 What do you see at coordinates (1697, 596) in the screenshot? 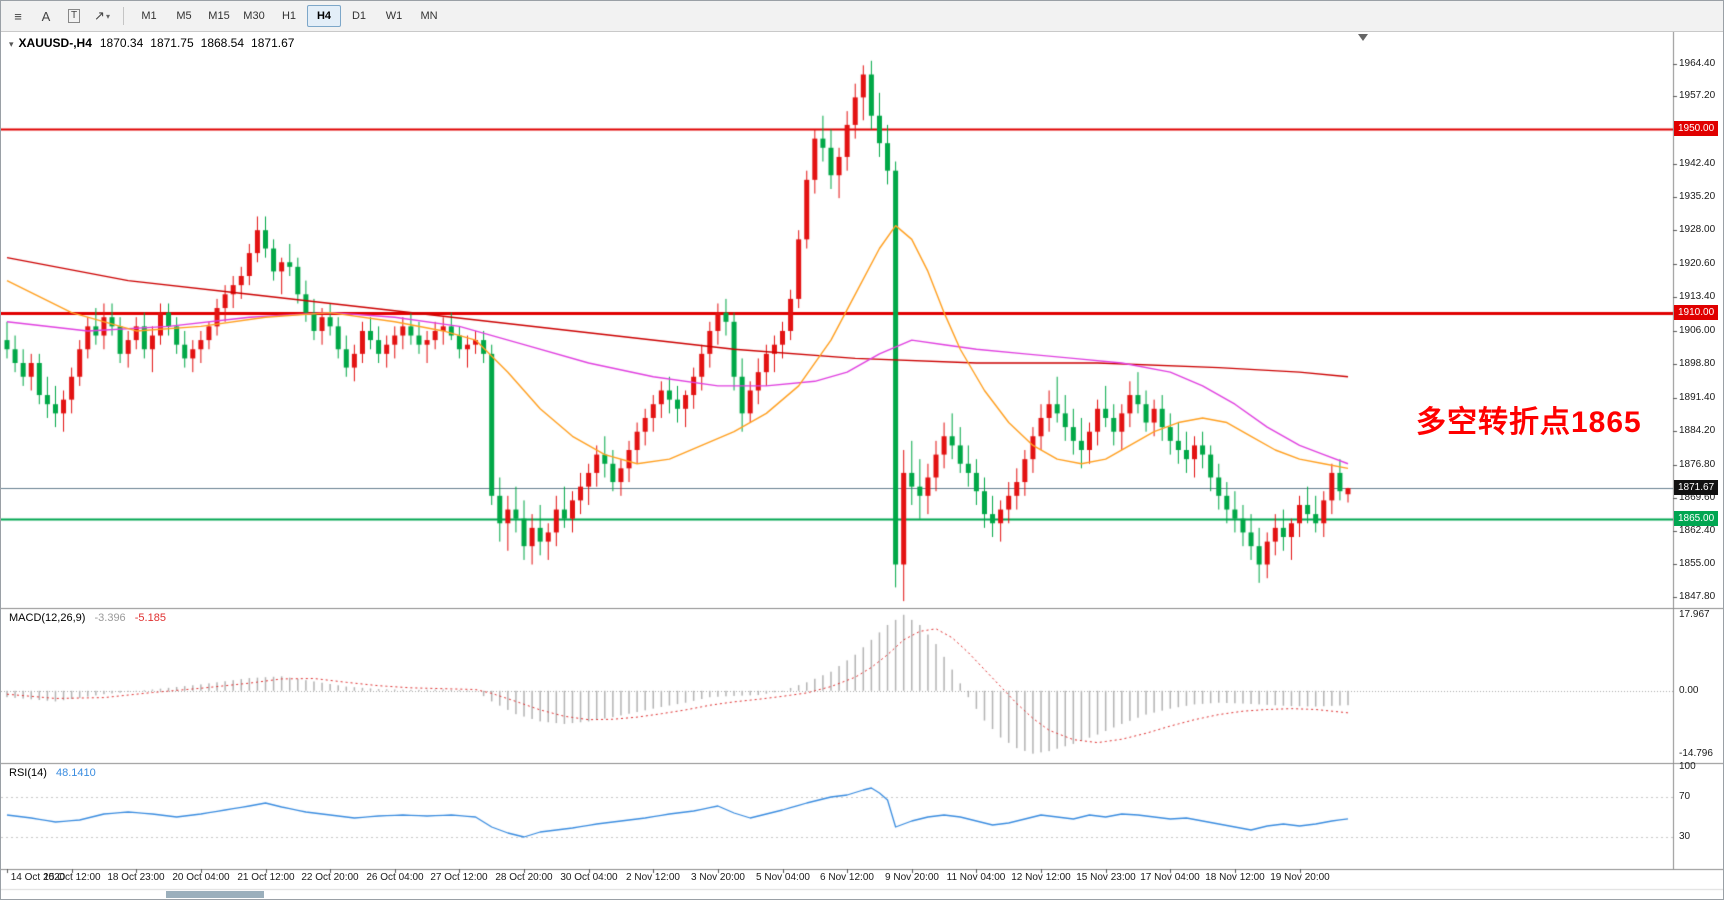
I see `price-axis-label: 1847.80` at bounding box center [1697, 596].